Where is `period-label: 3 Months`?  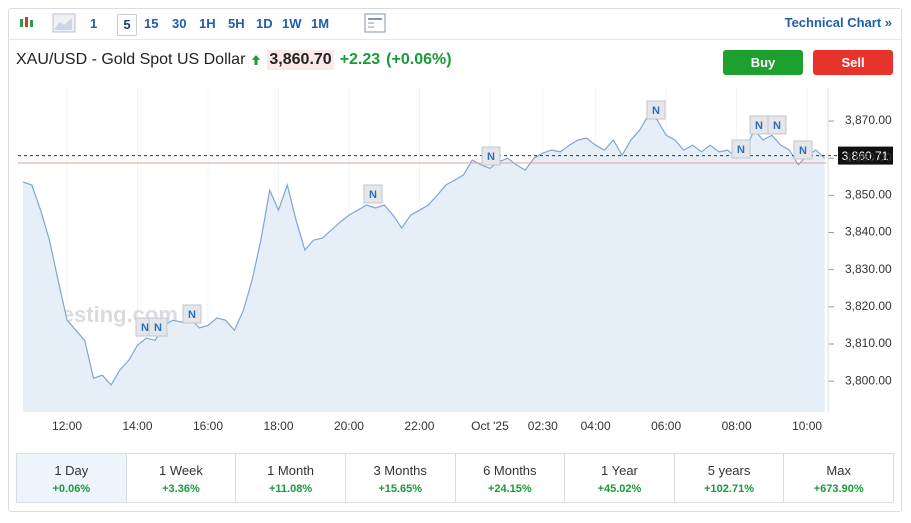
period-label: 3 Months is located at coordinates (400, 470).